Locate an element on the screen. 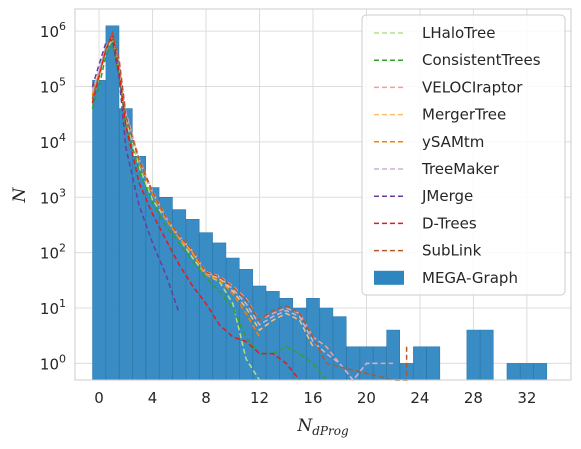  legend-label: JMerge is located at coordinates (447, 196).